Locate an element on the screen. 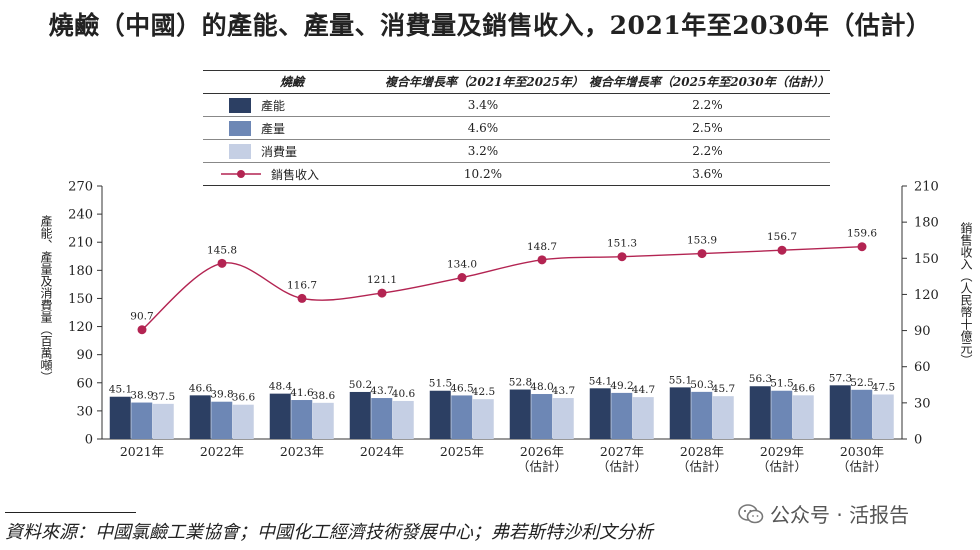  y-left-tick-label: 210 is located at coordinates (80, 243).